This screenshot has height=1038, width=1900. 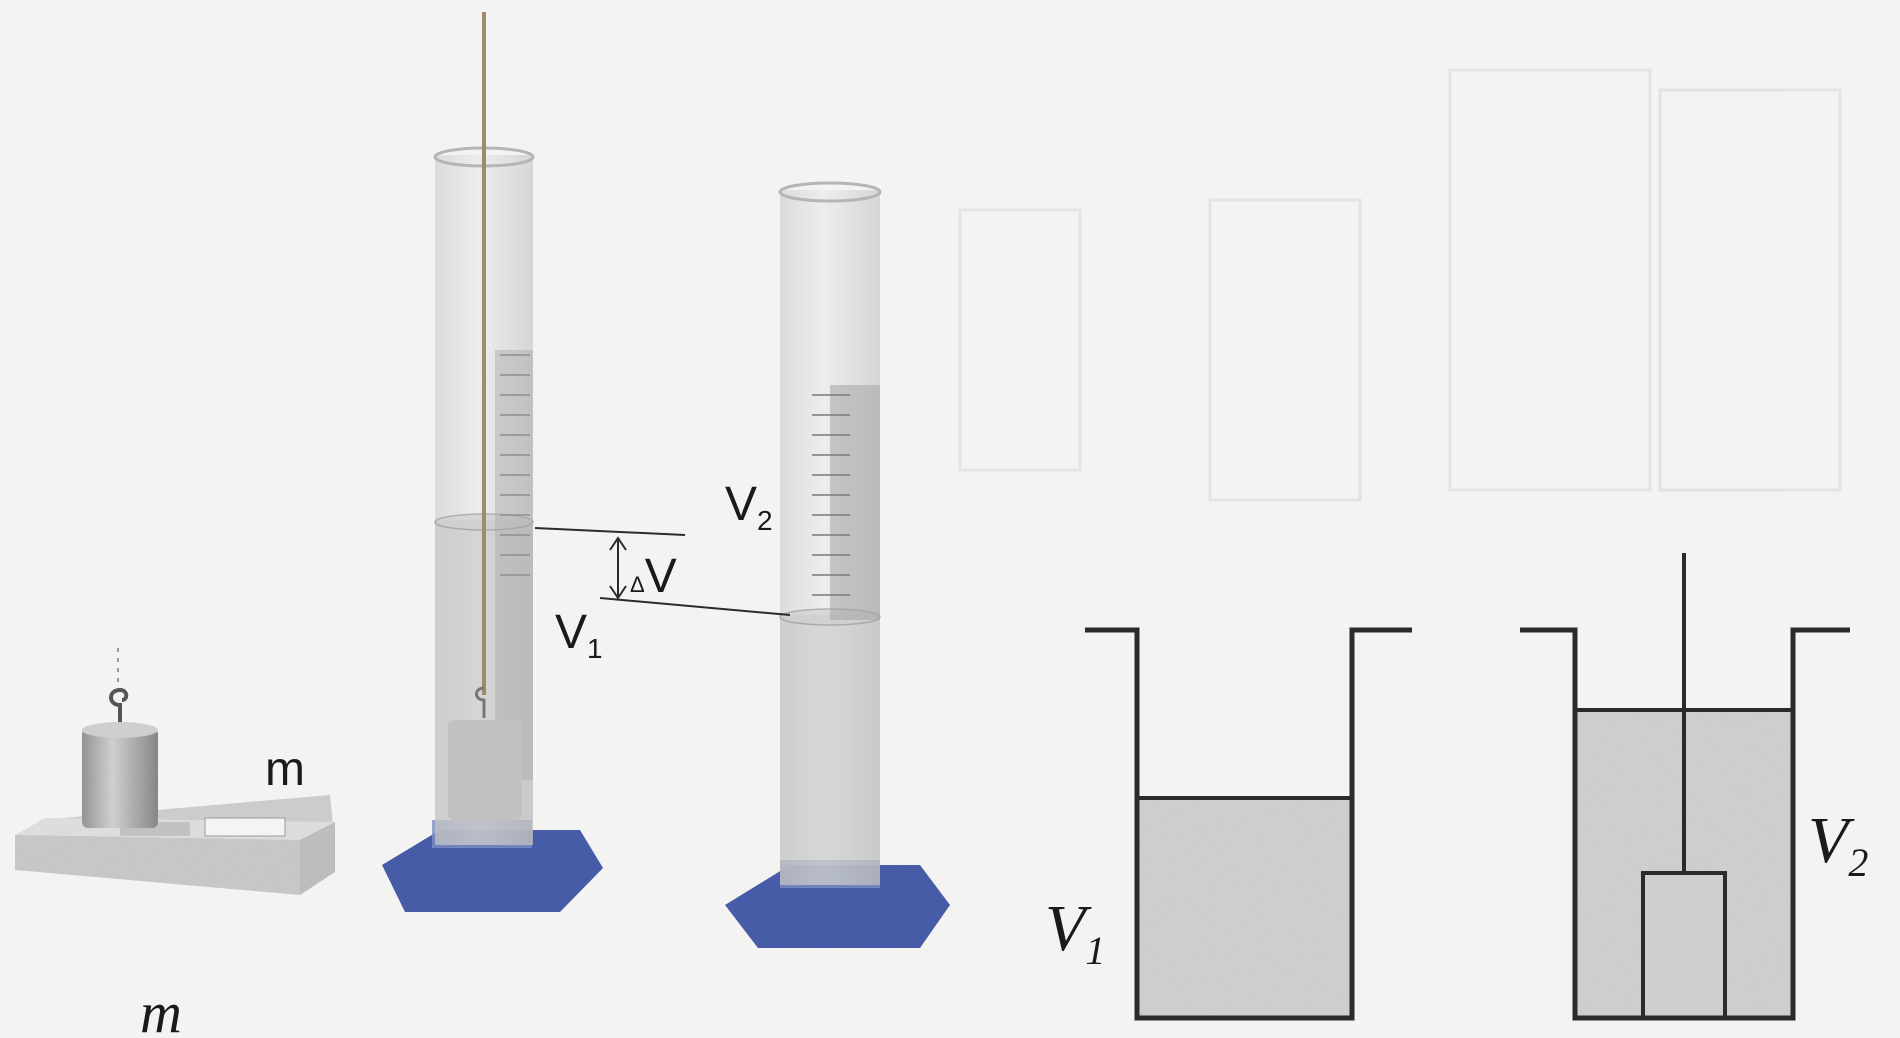 I want to click on scale-mass-label: m, so click(x=285, y=769).